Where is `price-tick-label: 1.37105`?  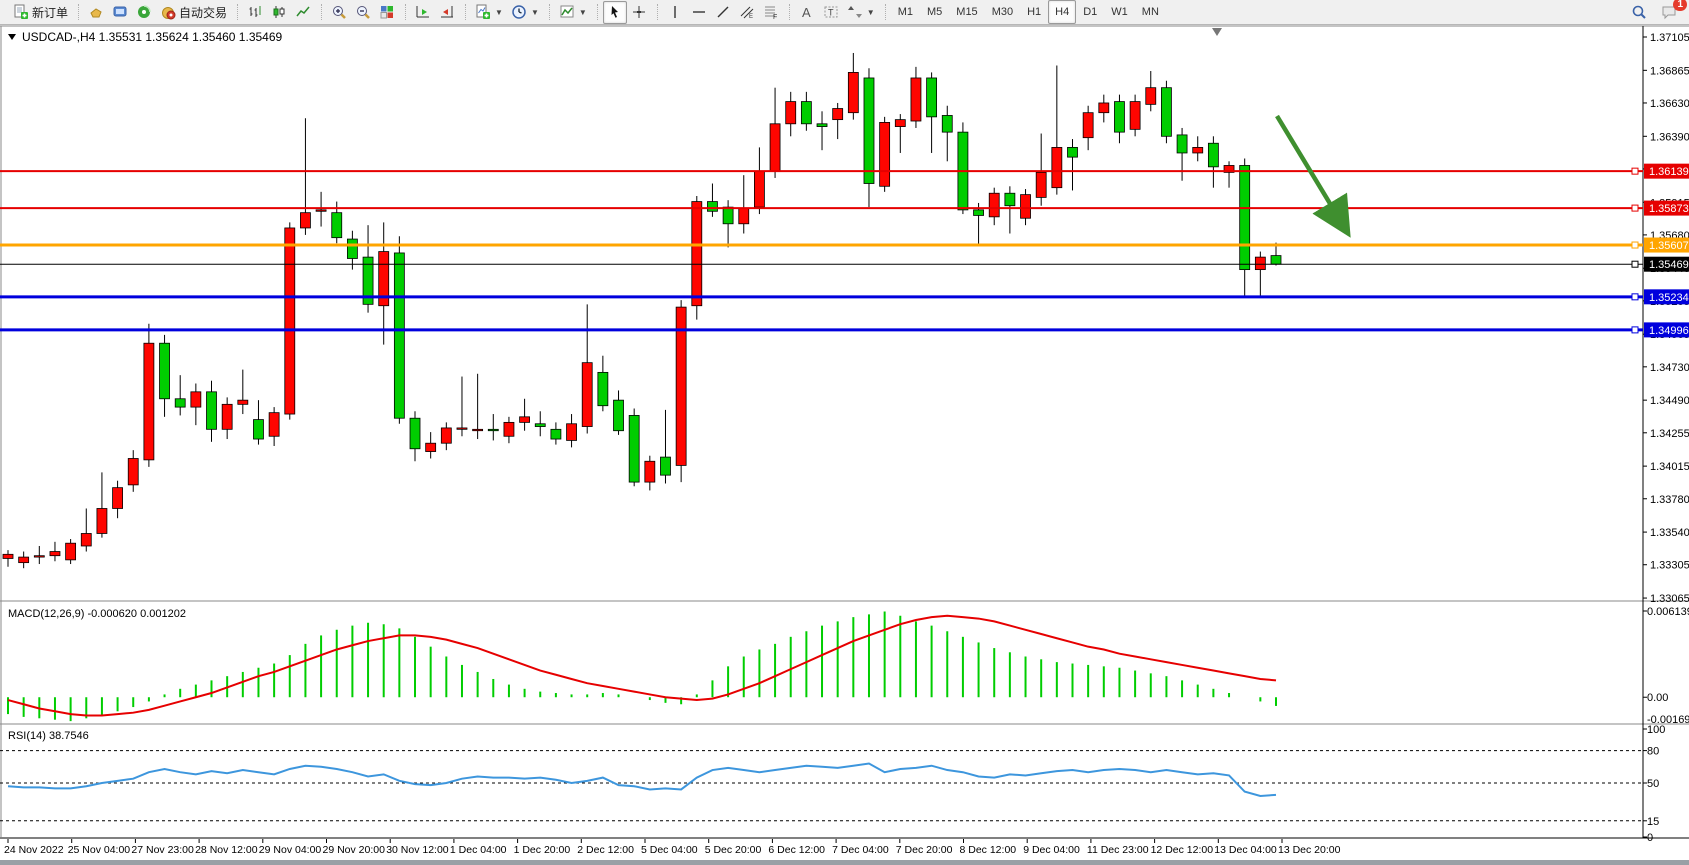 price-tick-label: 1.37105 is located at coordinates (1669, 38).